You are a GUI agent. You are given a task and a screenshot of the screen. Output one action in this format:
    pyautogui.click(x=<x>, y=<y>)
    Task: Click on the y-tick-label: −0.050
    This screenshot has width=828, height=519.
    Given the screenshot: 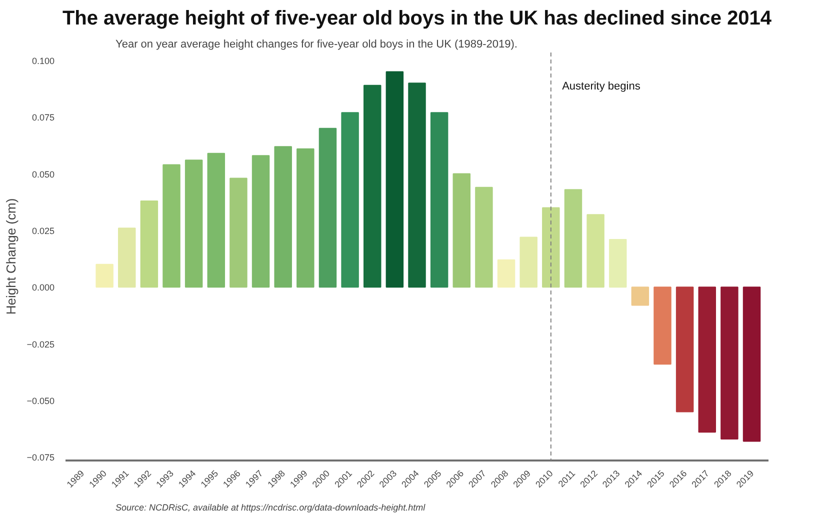 What is the action you would take?
    pyautogui.click(x=40, y=401)
    